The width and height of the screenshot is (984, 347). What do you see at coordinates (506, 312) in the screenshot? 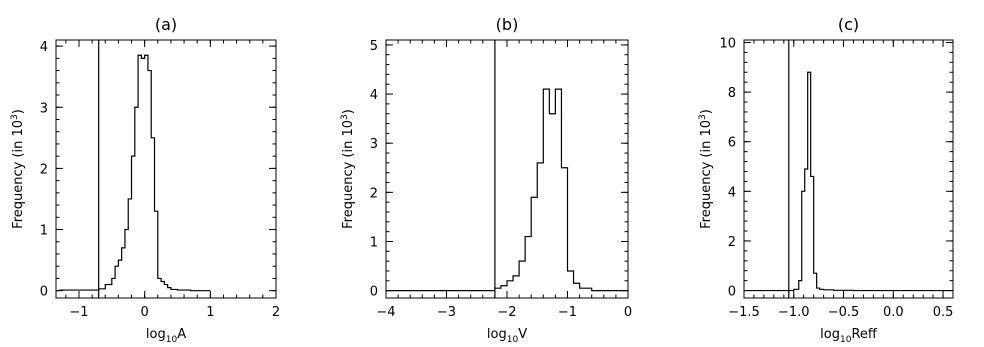
I see `panel-b-xtick-label: −2` at bounding box center [506, 312].